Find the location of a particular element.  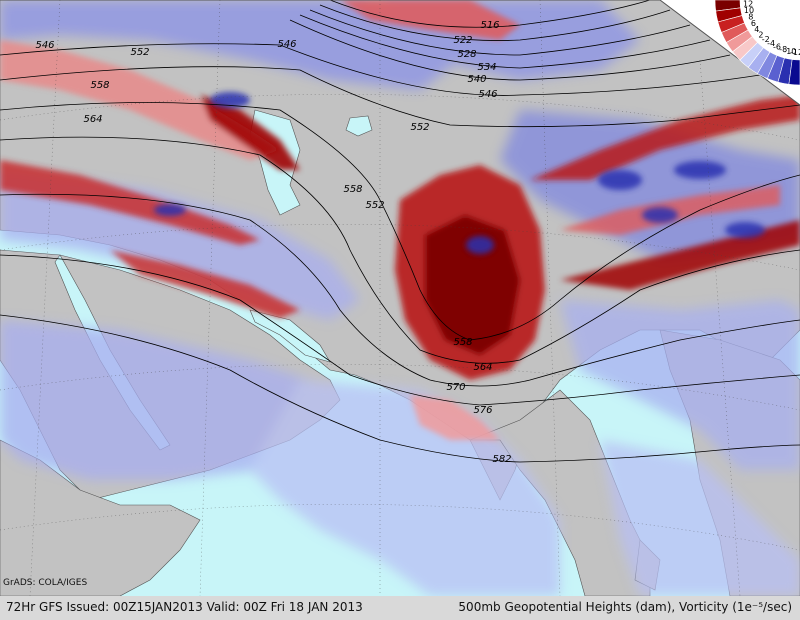

legend-swatch is located at coordinates (794, 72).